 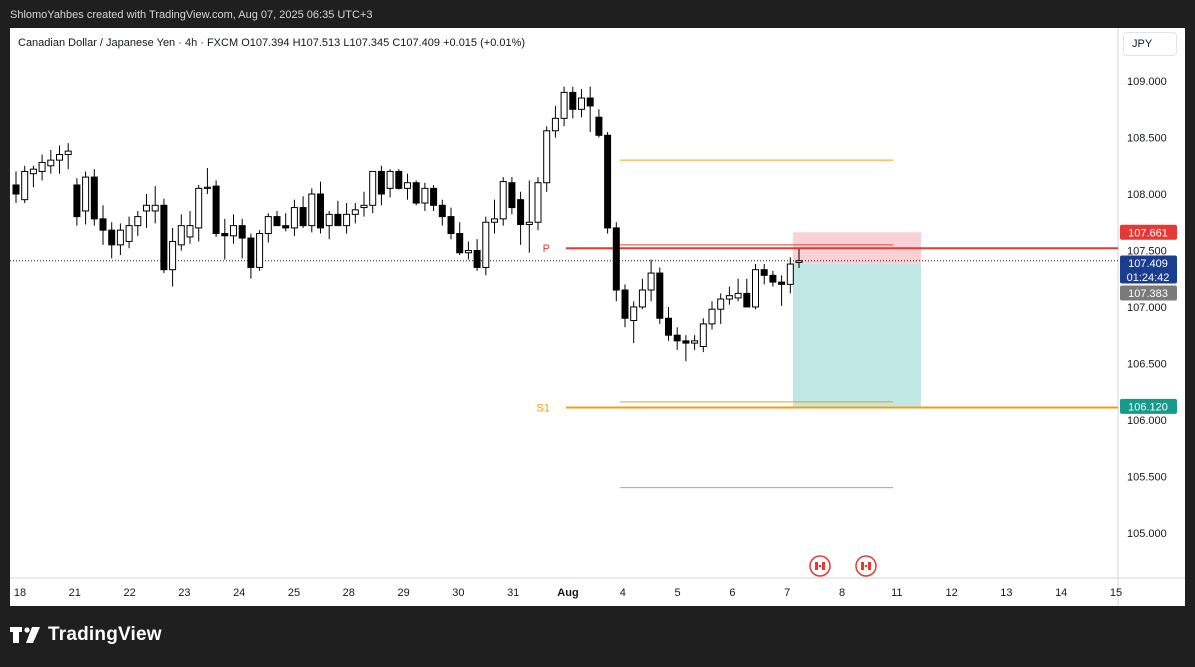 I want to click on maple-leaf-icon, so click(x=820, y=566).